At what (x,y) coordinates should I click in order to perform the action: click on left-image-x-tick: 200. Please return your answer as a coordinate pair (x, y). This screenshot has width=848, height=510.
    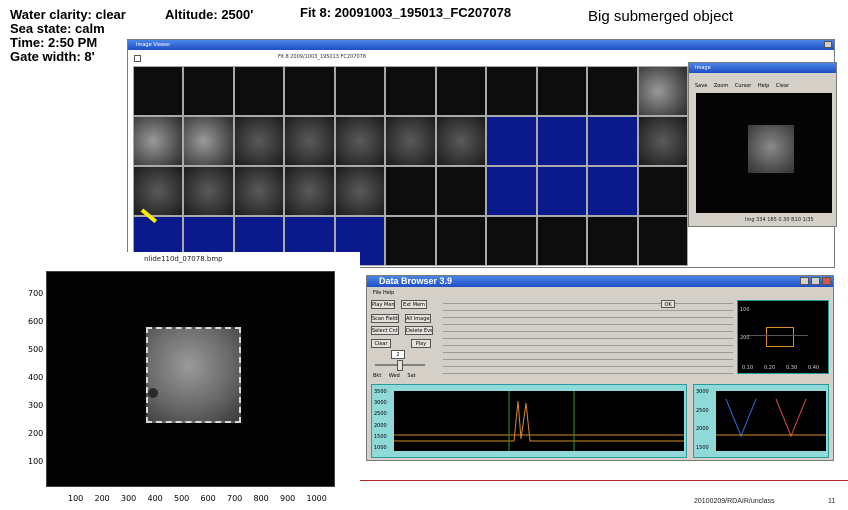
    Looking at the image, I should click on (102, 498).